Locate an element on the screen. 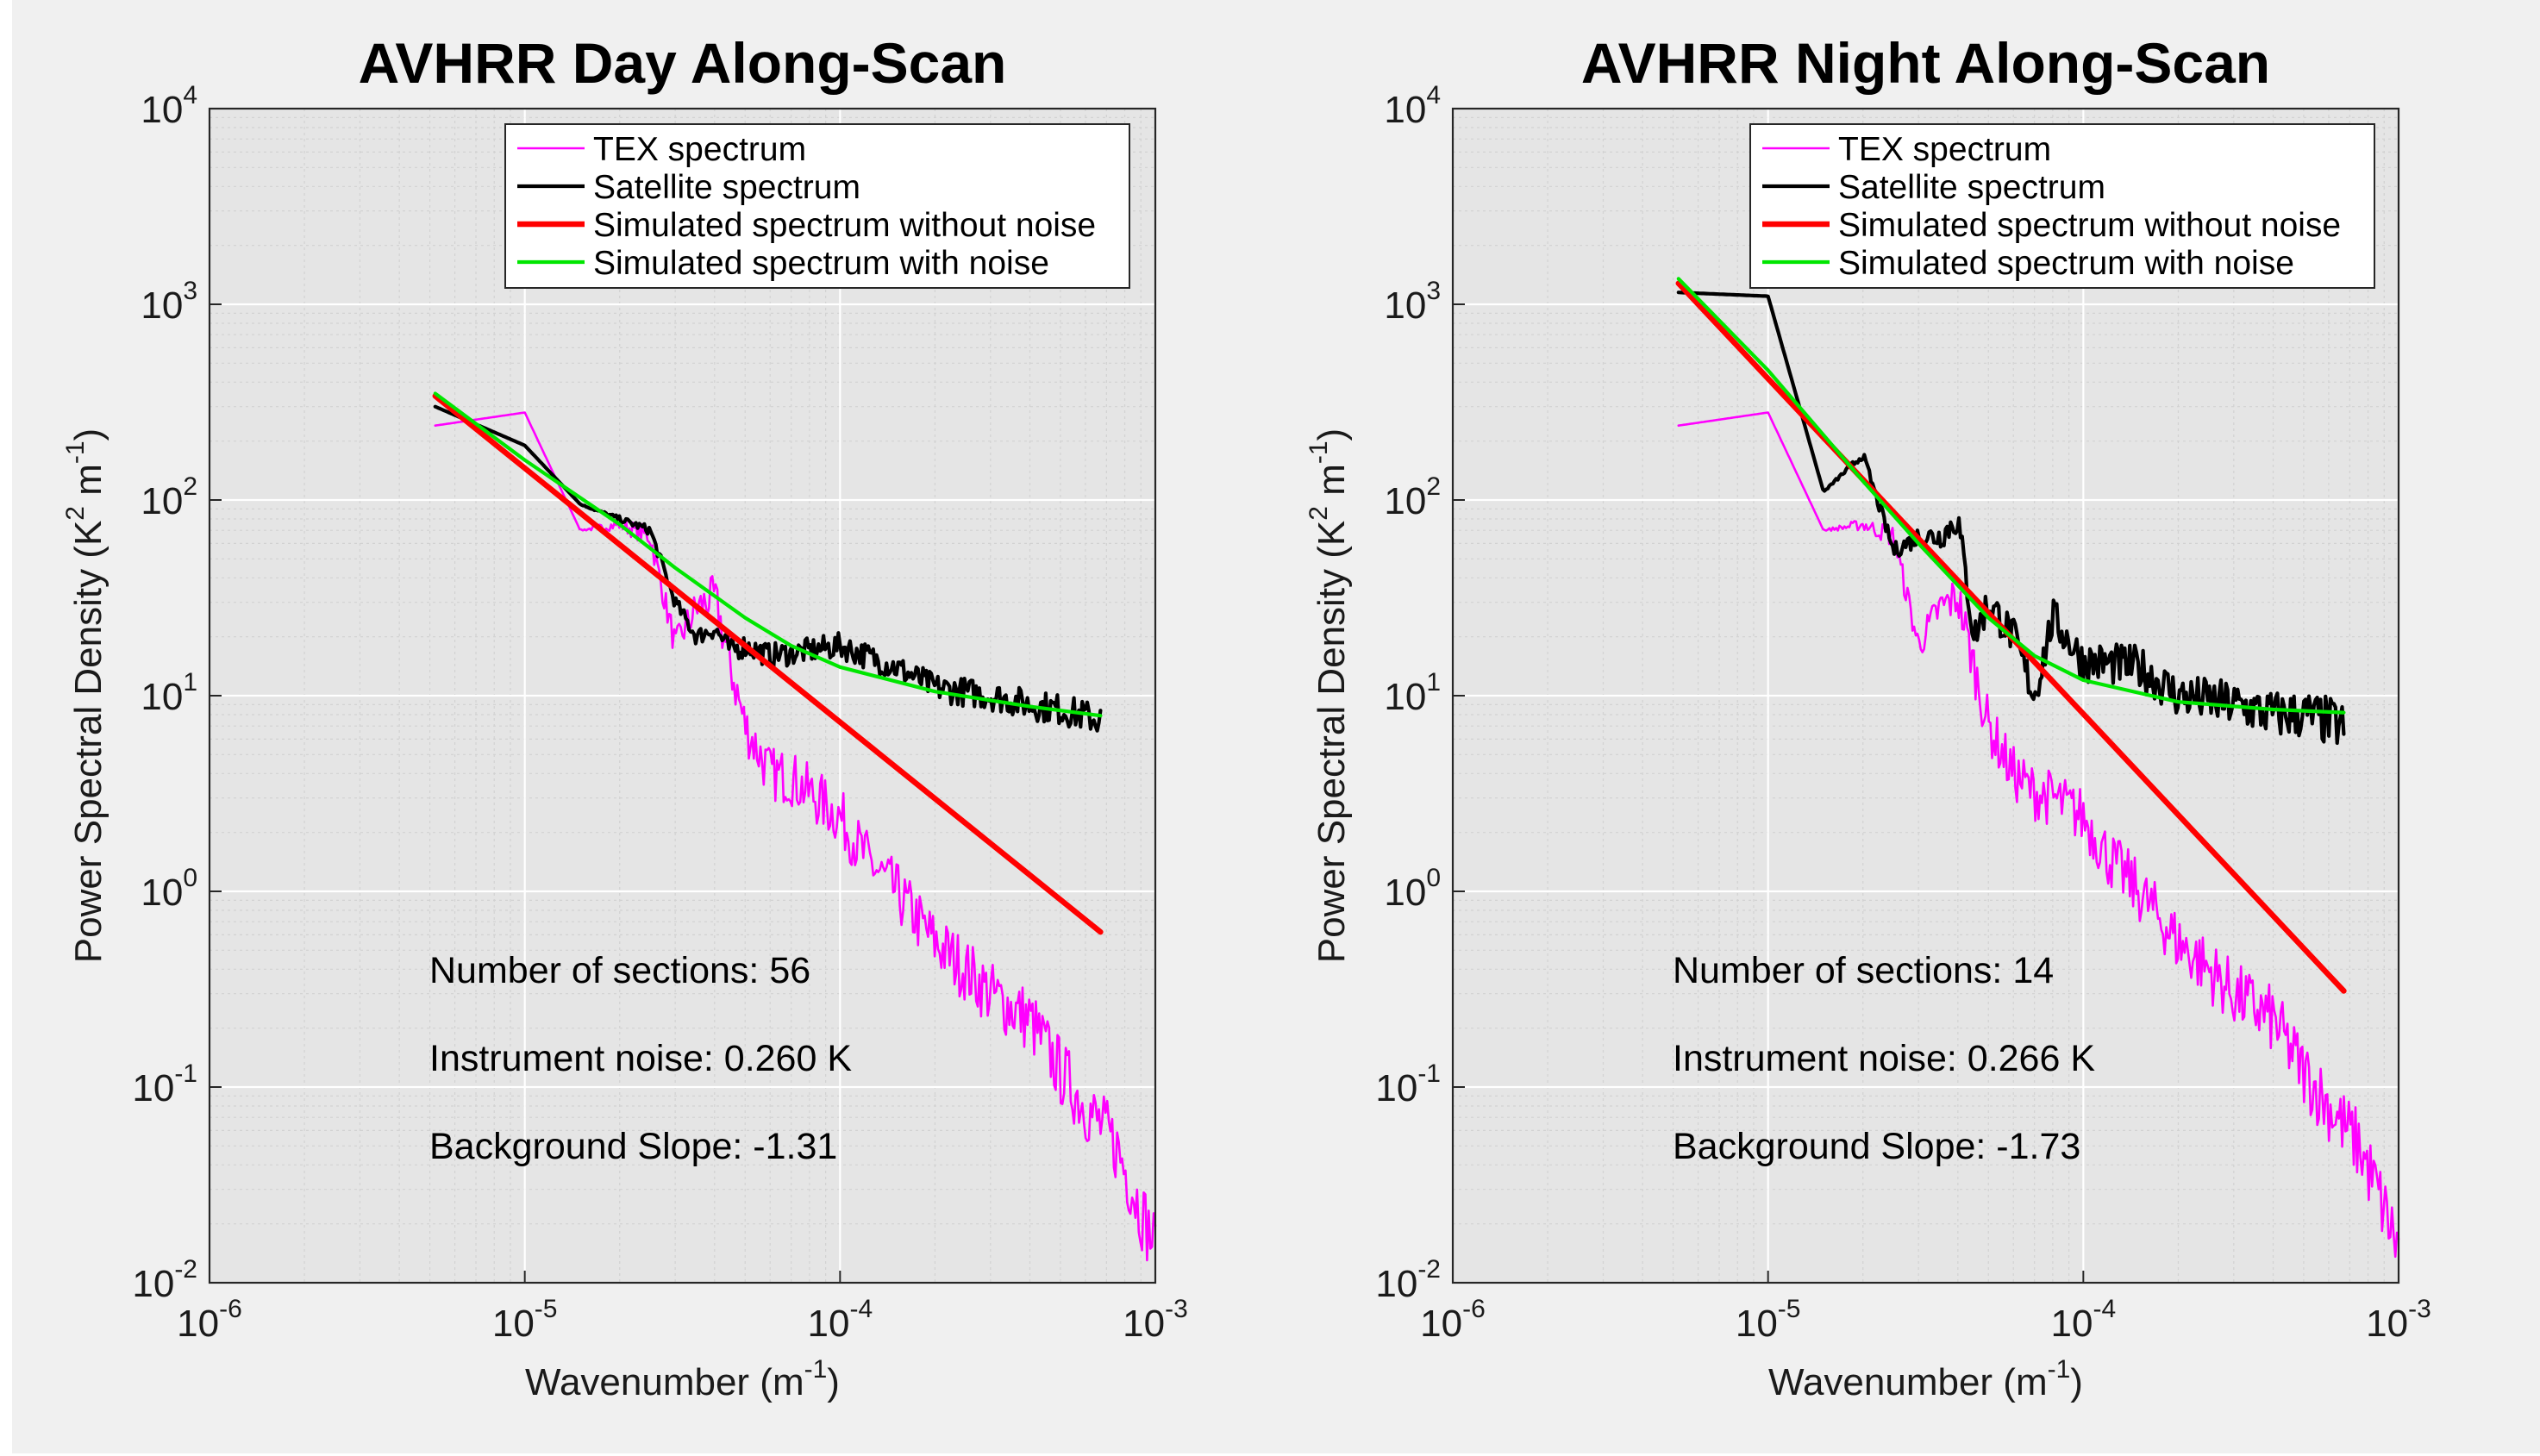  y-tick-exponent: -1 is located at coordinates (1429, 1074).